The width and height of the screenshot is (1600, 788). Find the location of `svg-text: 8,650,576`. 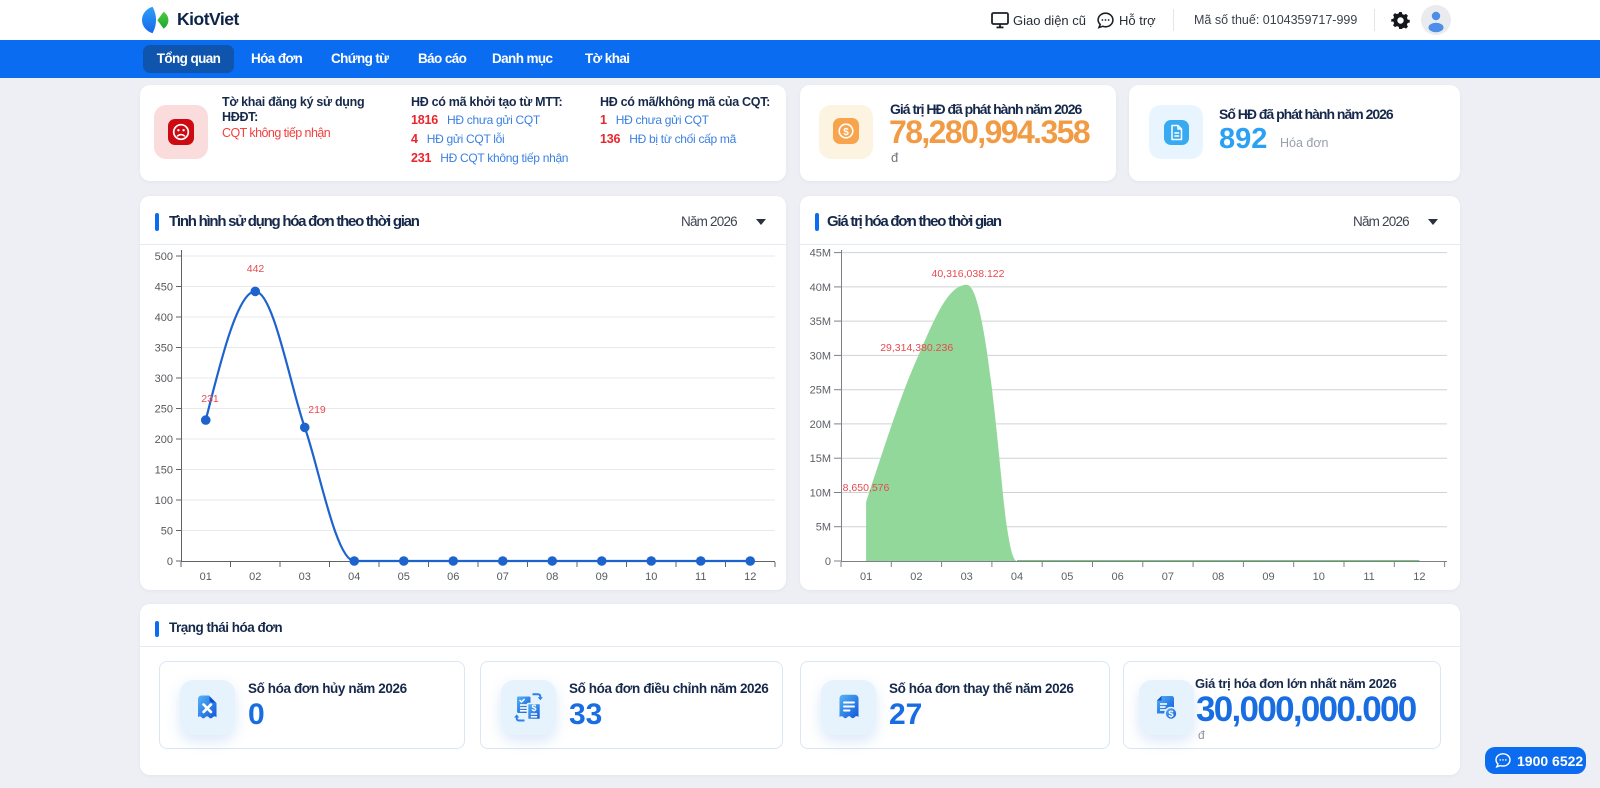

svg-text: 8,650,576 is located at coordinates (866, 488).